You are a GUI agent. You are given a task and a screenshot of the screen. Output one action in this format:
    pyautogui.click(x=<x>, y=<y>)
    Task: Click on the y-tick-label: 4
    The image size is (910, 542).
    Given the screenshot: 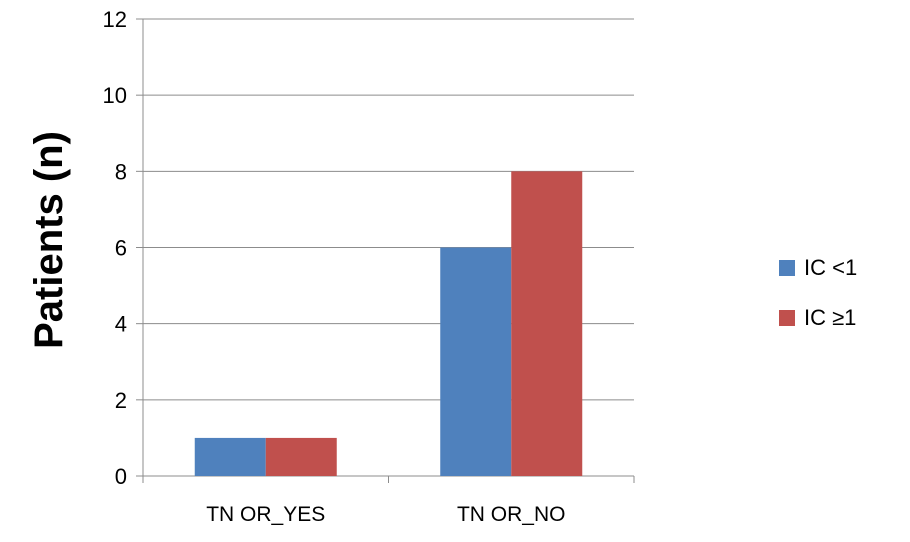 What is the action you would take?
    pyautogui.click(x=121, y=324)
    